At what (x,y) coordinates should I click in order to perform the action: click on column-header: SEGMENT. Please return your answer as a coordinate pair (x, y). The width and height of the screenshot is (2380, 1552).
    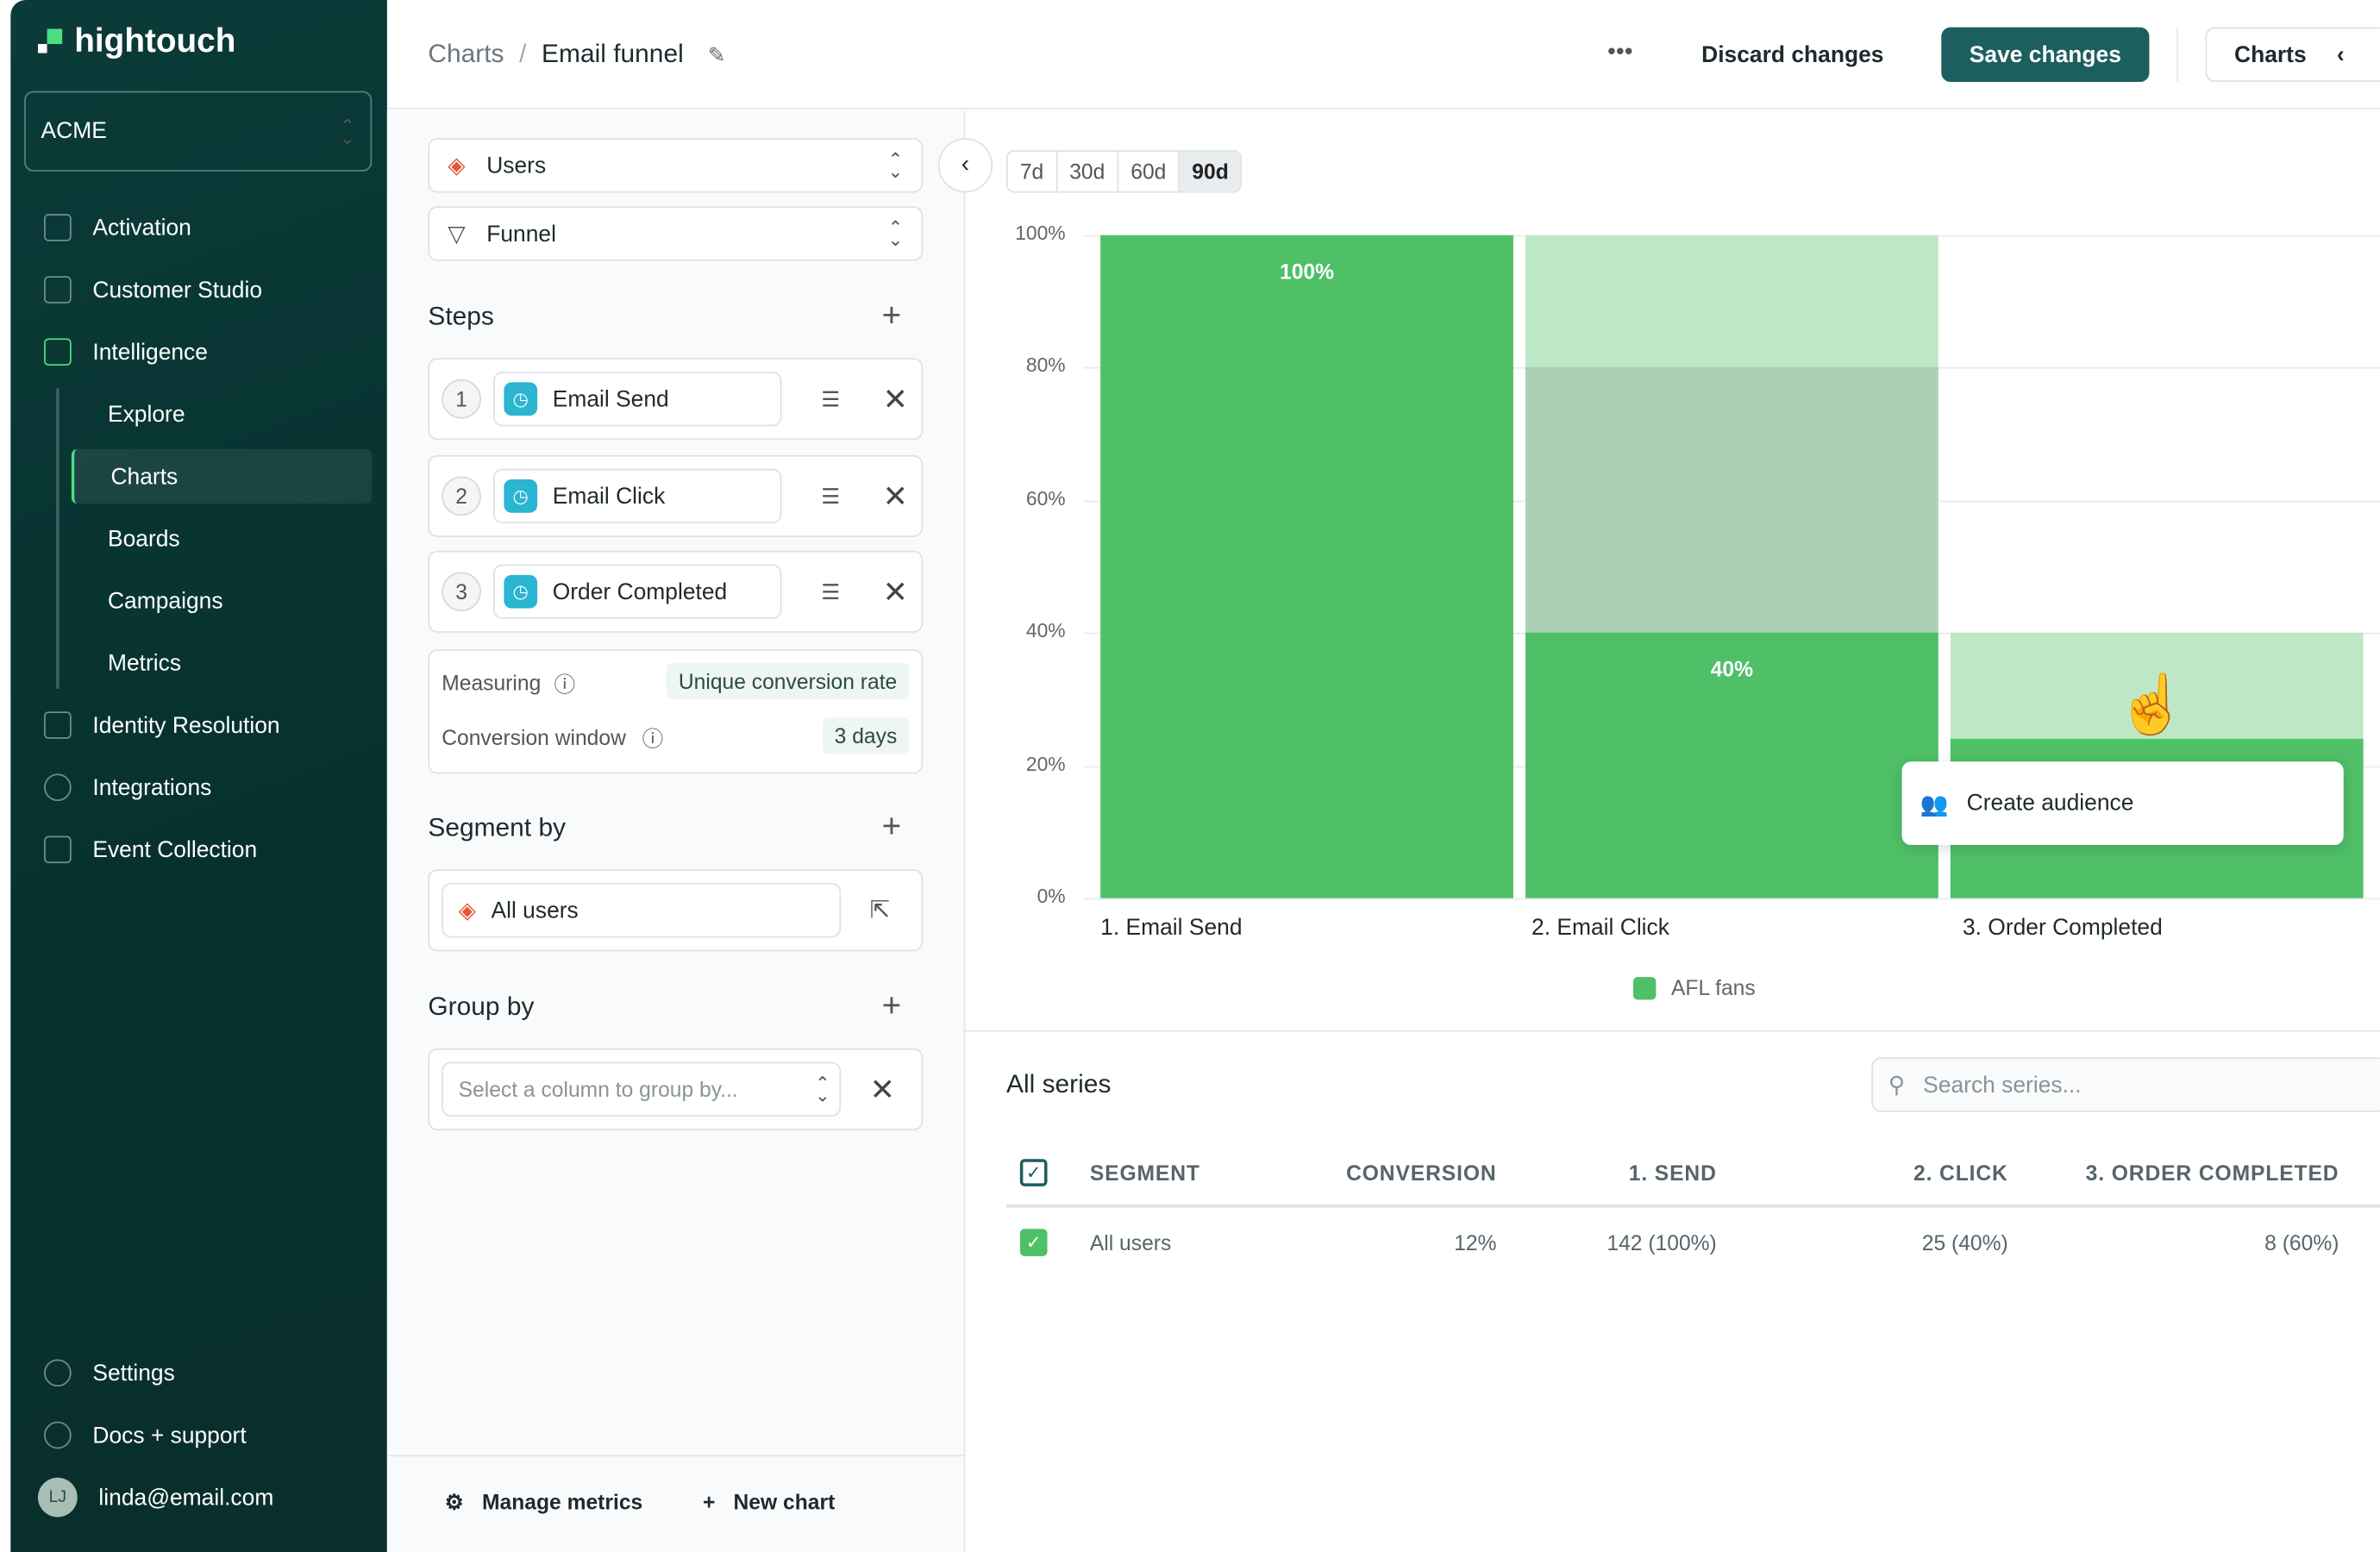
    Looking at the image, I should click on (1144, 1173).